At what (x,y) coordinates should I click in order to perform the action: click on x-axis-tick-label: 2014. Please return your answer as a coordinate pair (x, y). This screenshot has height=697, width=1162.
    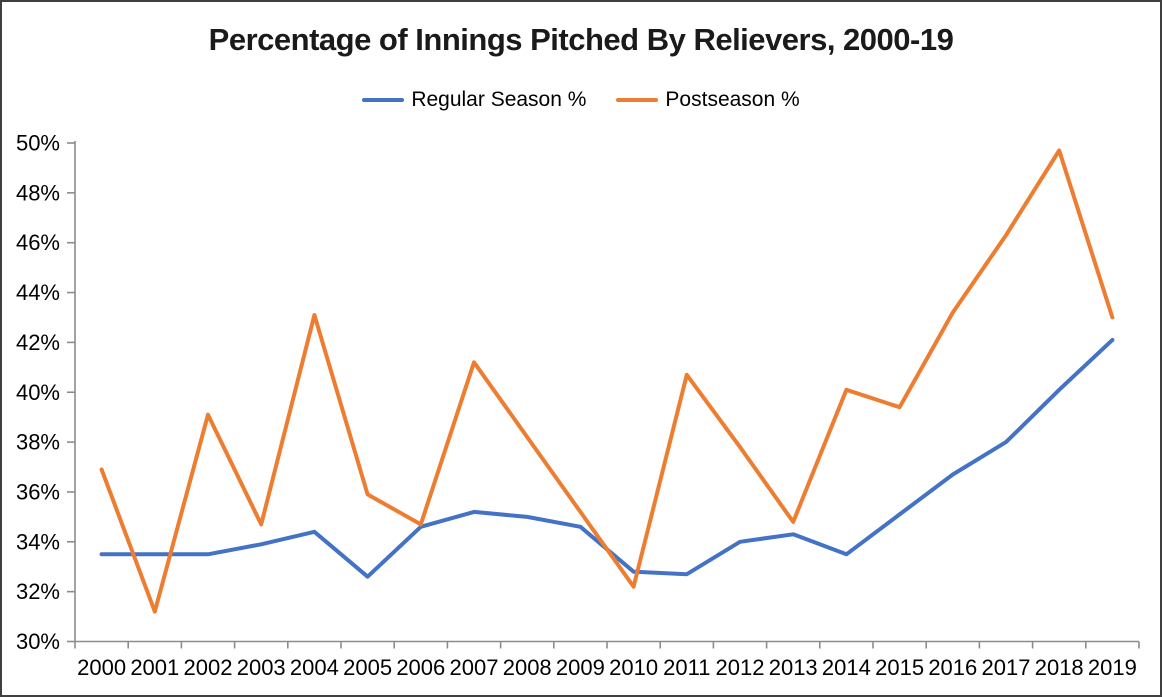
    Looking at the image, I should click on (846, 667).